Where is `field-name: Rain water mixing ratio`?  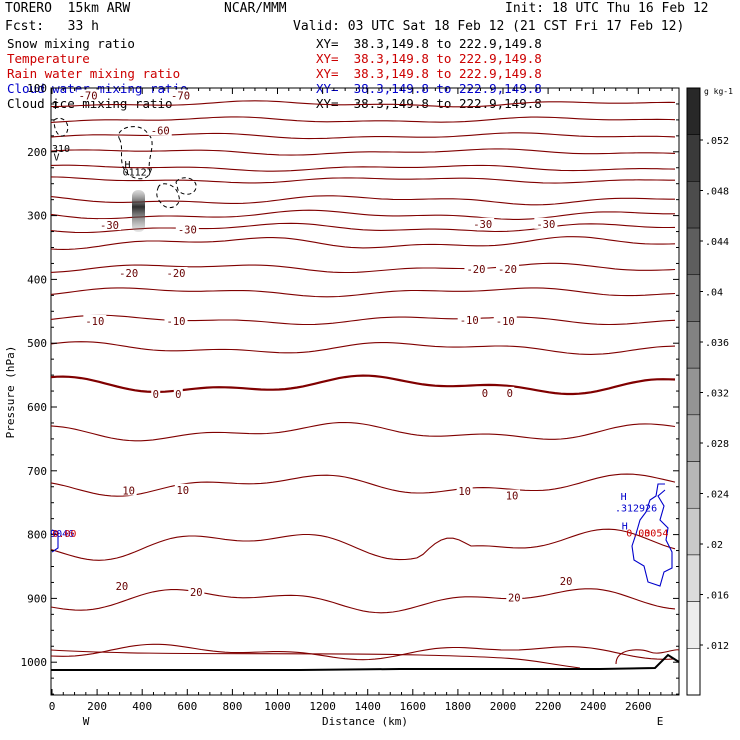 field-name: Rain water mixing ratio is located at coordinates (94, 73).